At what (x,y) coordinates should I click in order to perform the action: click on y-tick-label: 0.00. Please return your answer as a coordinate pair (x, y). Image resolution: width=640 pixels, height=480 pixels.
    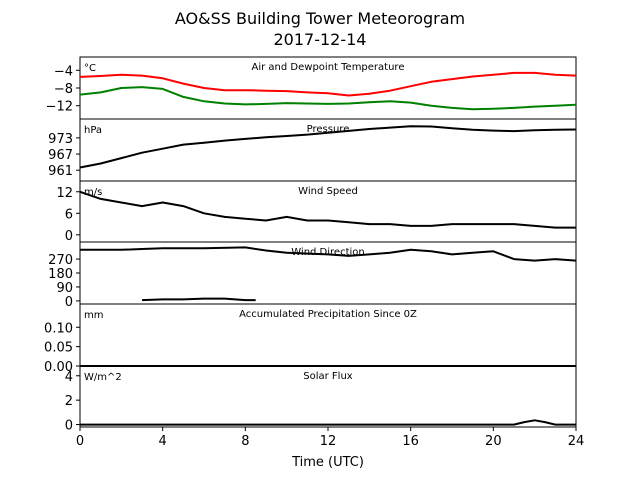
    Looking at the image, I should click on (58, 367).